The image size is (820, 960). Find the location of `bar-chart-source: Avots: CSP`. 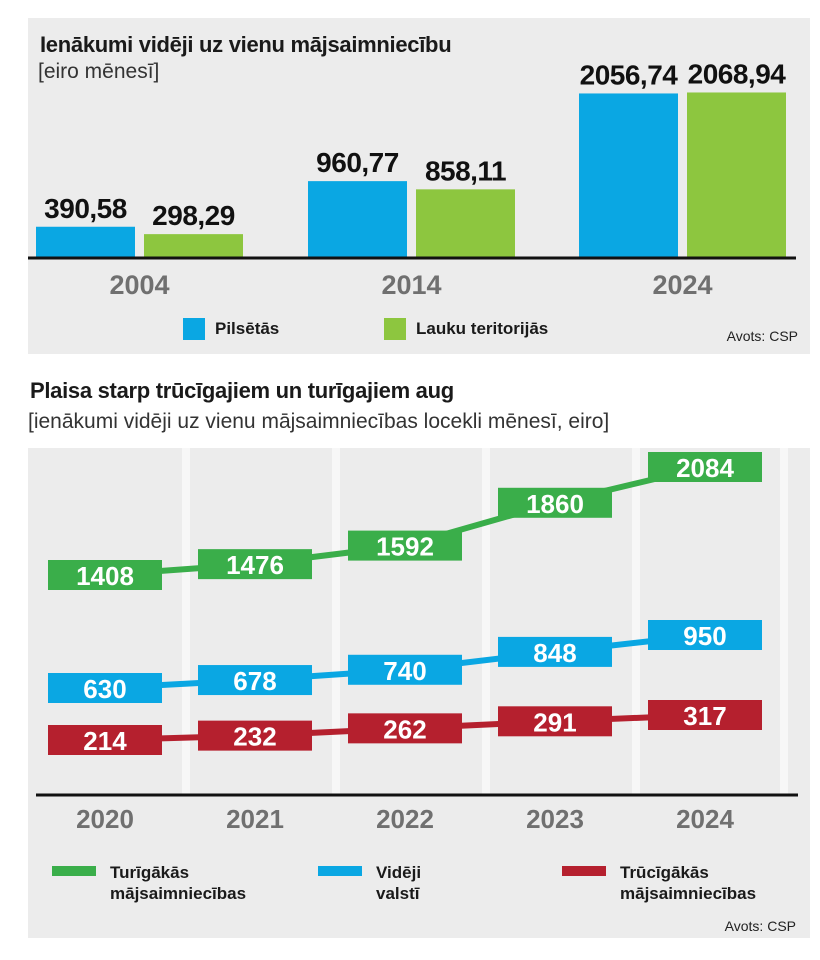

bar-chart-source: Avots: CSP is located at coordinates (762, 336).